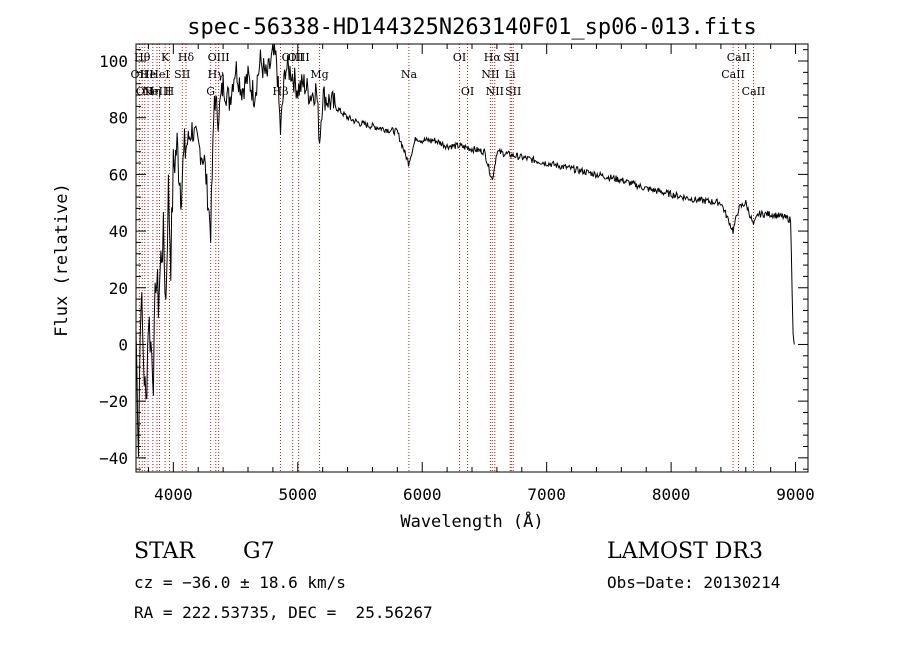 The width and height of the screenshot is (900, 649). What do you see at coordinates (216, 74) in the screenshot?
I see `line-label-12: Hγ` at bounding box center [216, 74].